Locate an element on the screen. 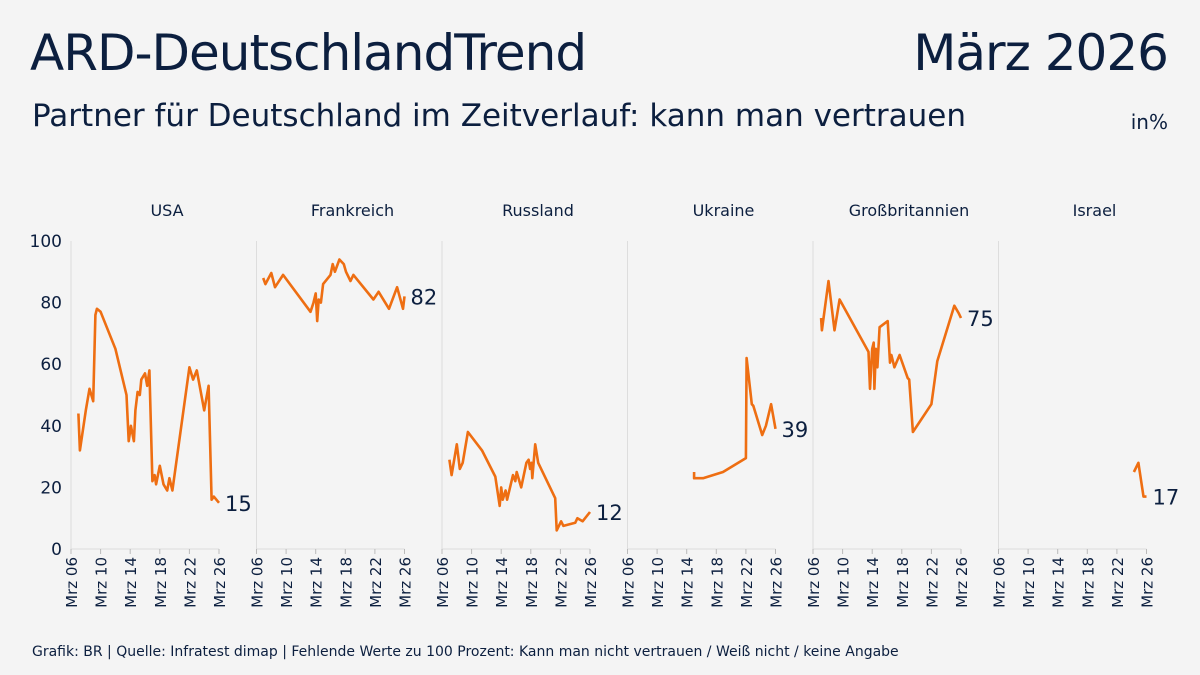  last-value-label: 15 is located at coordinates (238, 504).